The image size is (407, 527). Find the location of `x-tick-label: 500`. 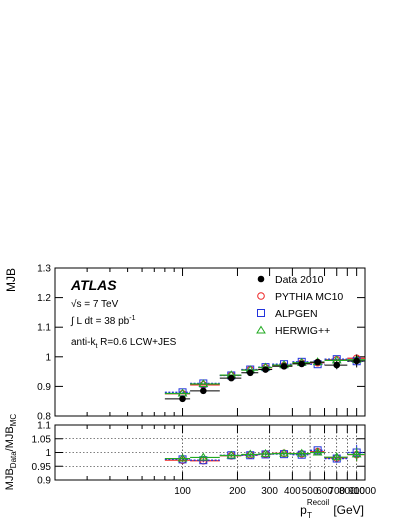

x-tick-label: 500 is located at coordinates (310, 491).